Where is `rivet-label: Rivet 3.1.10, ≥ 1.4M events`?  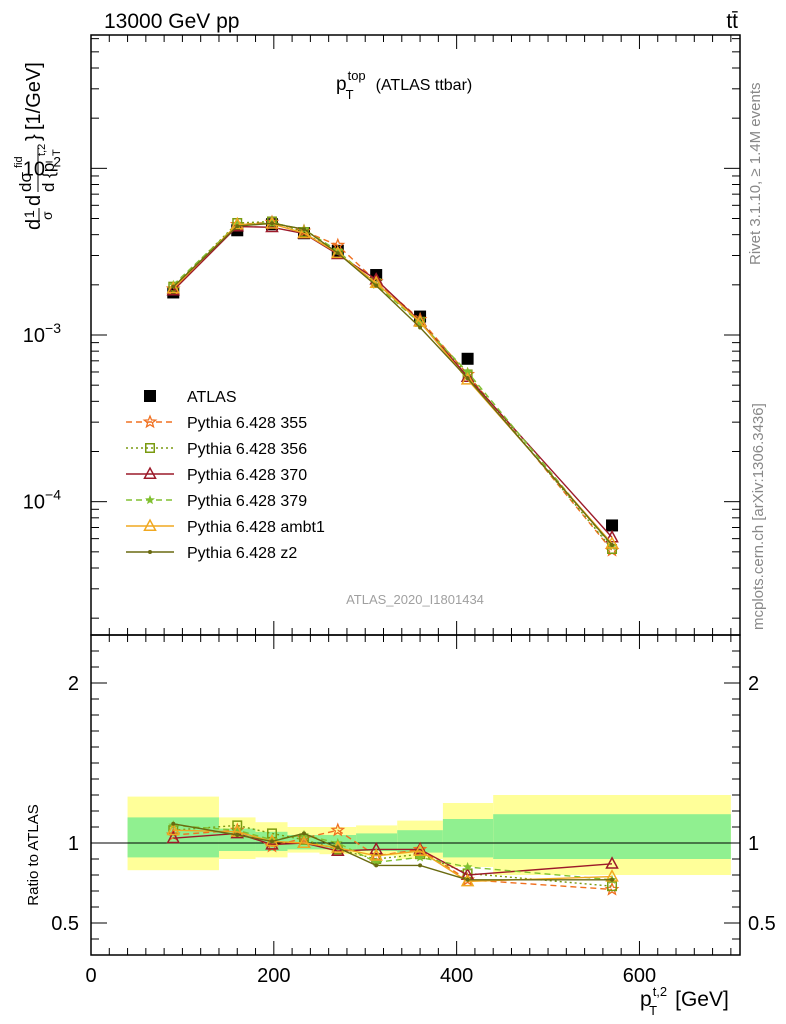
rivet-label: Rivet 3.1.10, ≥ 1.4M events is located at coordinates (755, 174).